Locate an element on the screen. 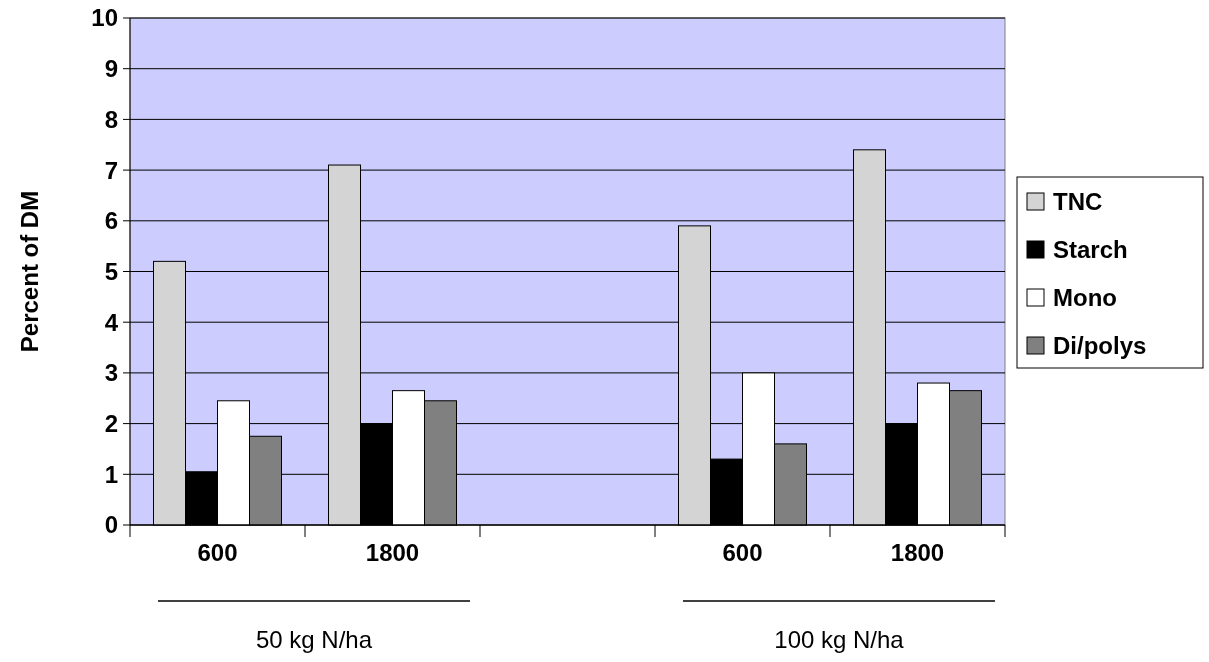  legend-label: Di/polys is located at coordinates (1100, 346).